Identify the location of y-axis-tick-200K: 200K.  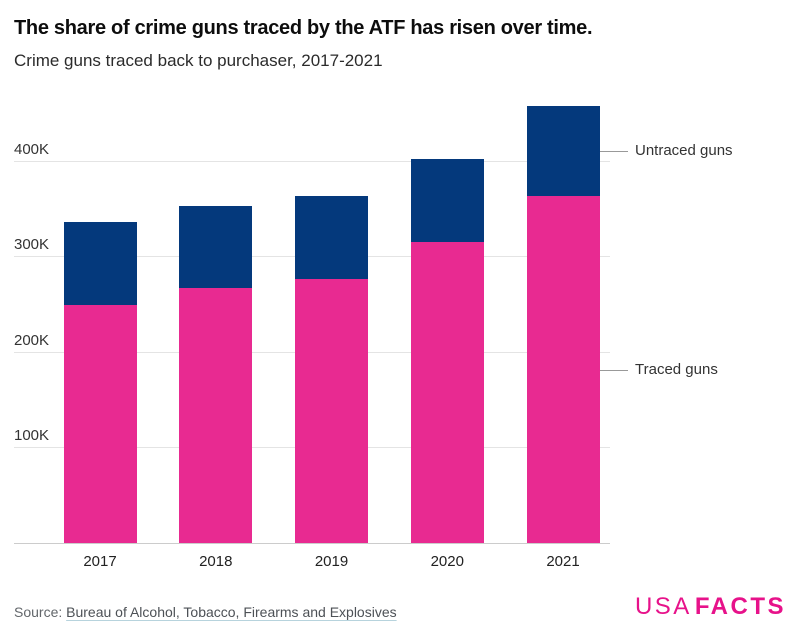
(32, 340).